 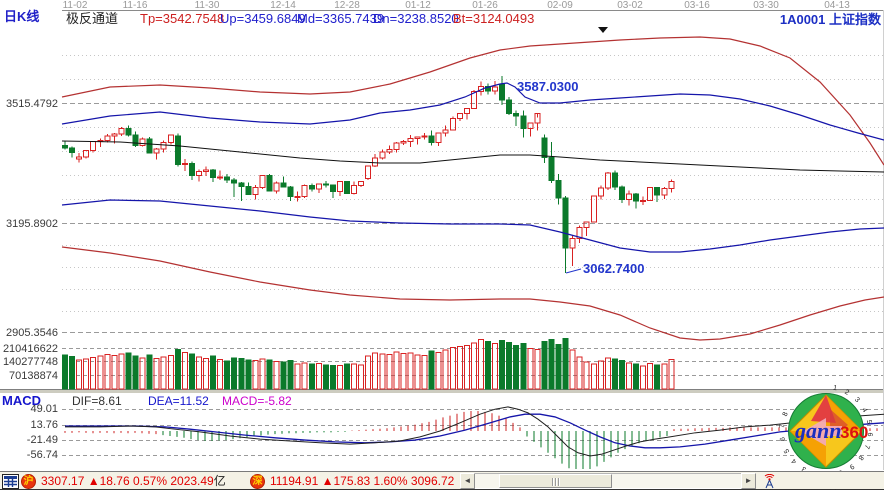 I want to click on logo-digit: 8, so click(x=860, y=457).